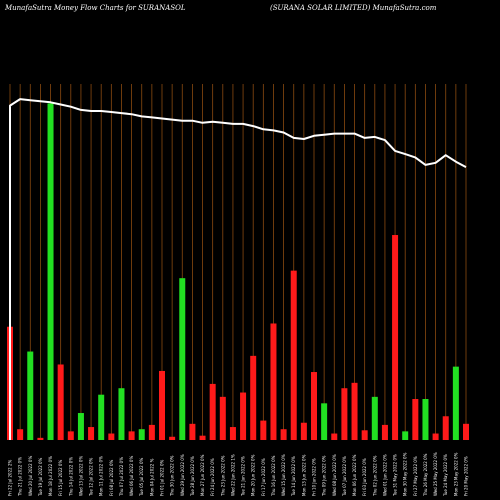 Image resolution: width=500 pixels, height=500 pixels. Describe the element at coordinates (303, 475) in the screenshot. I see `x-tick-label: Mon 13 Jun 2022 0%` at that location.